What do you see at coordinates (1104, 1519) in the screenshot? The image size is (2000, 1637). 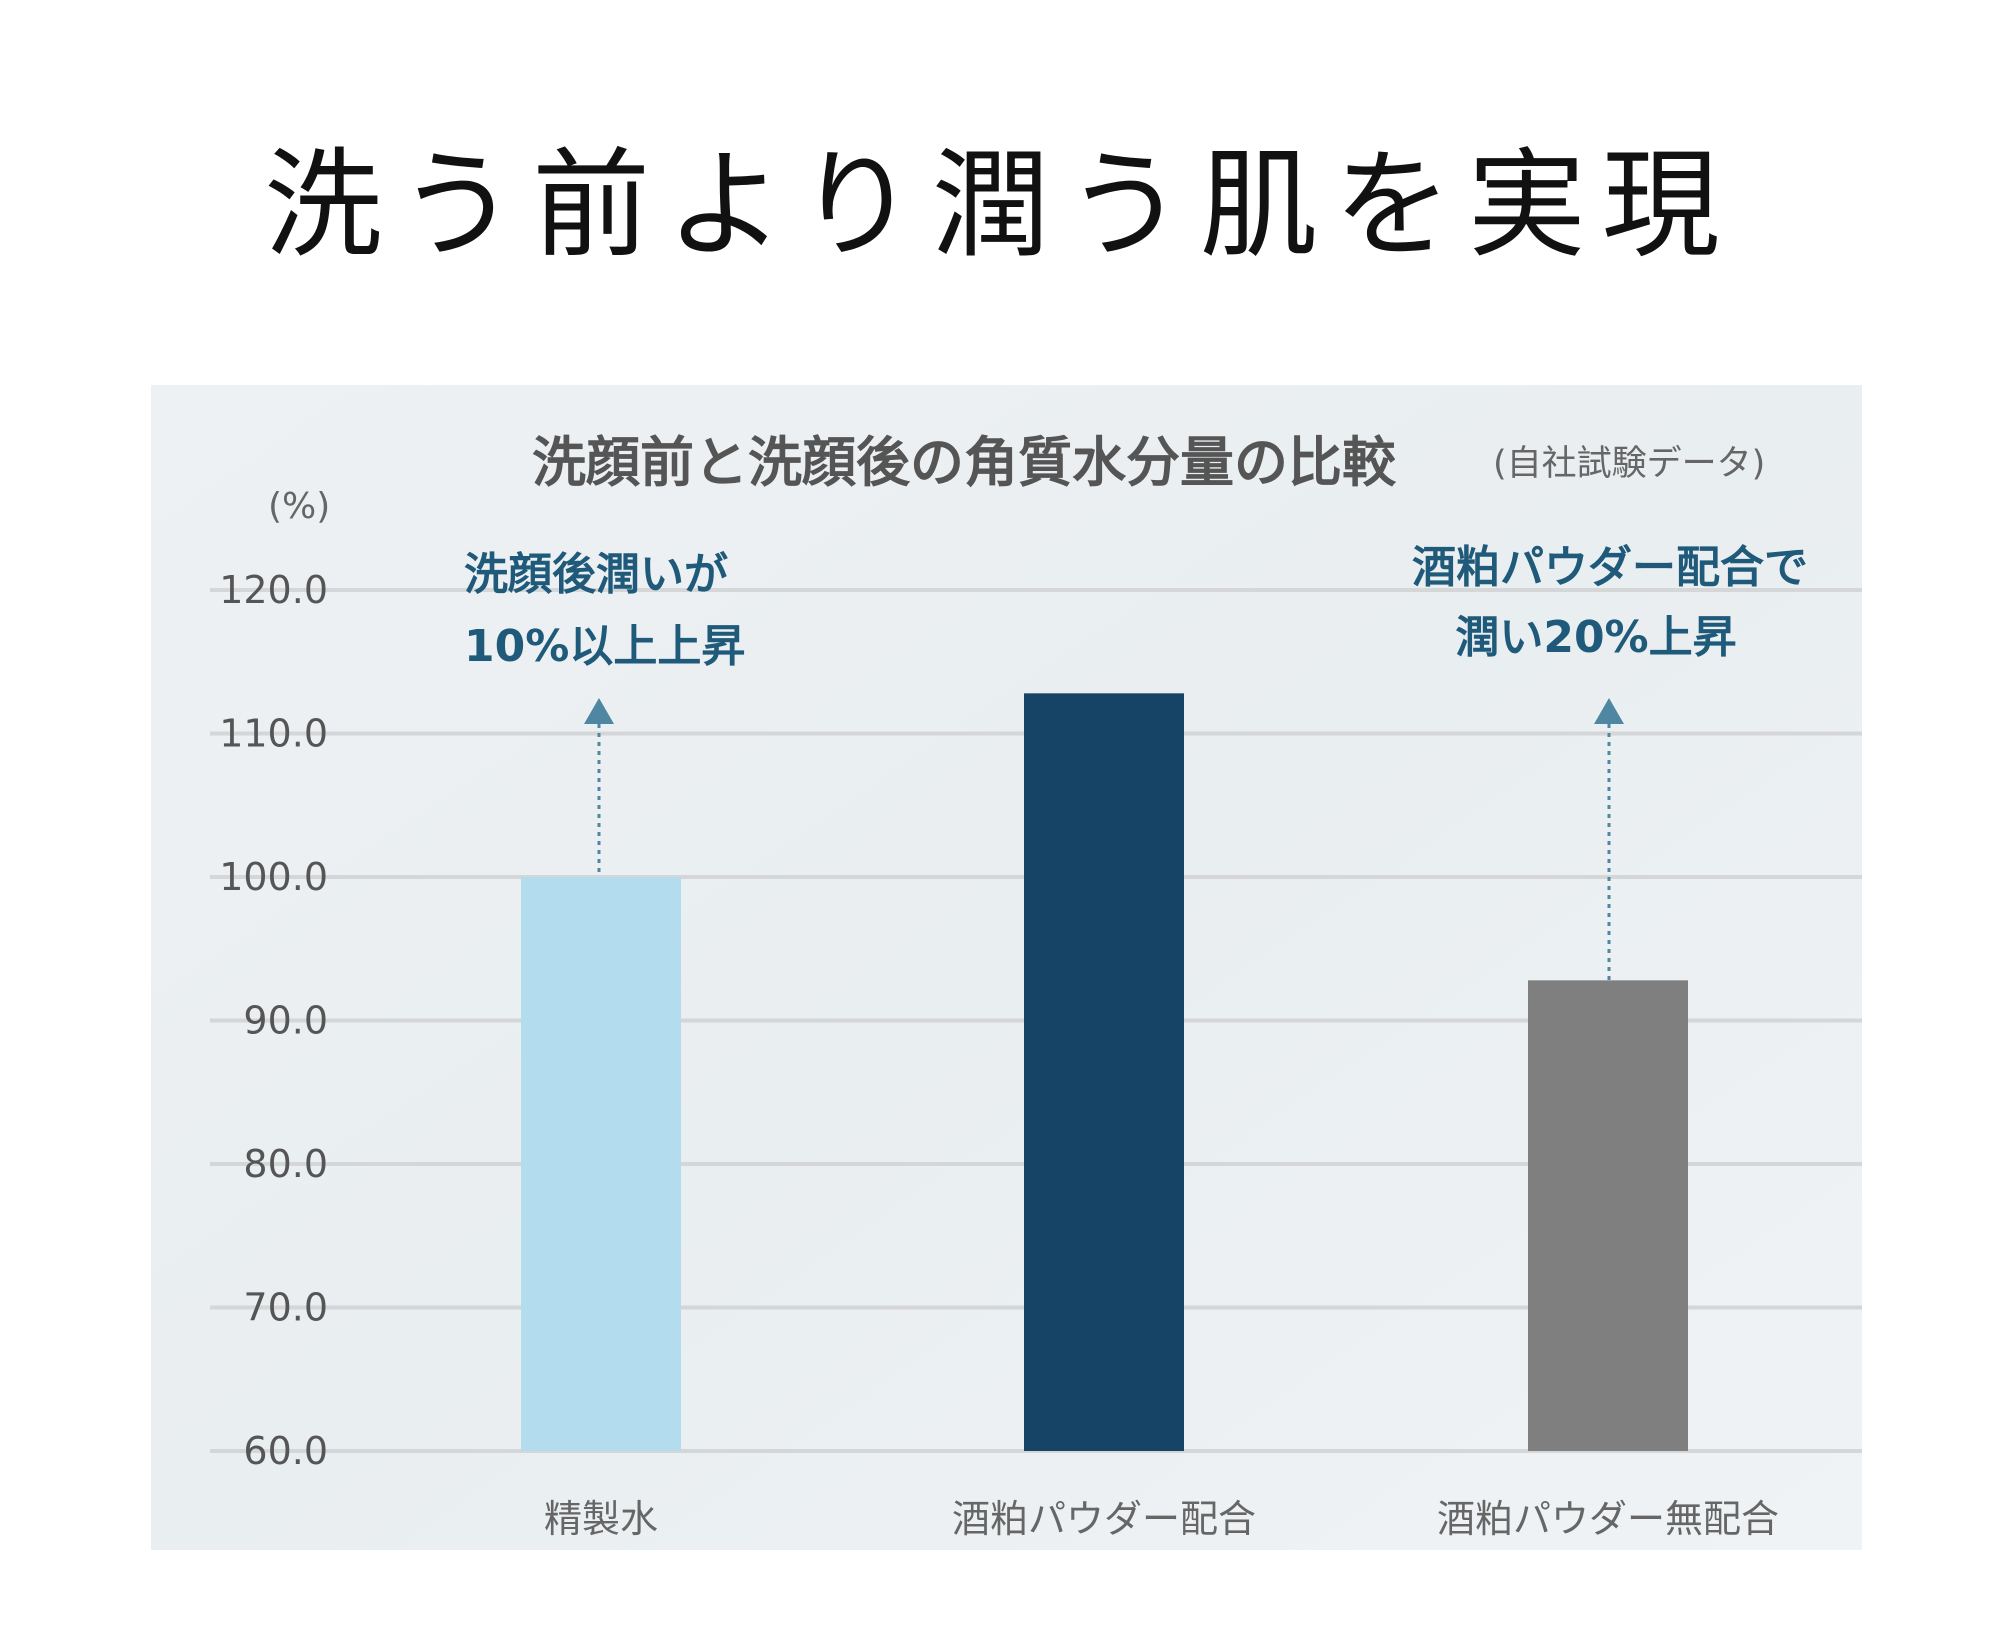 I see `x-category-label: 酒粕パウダー配合` at bounding box center [1104, 1519].